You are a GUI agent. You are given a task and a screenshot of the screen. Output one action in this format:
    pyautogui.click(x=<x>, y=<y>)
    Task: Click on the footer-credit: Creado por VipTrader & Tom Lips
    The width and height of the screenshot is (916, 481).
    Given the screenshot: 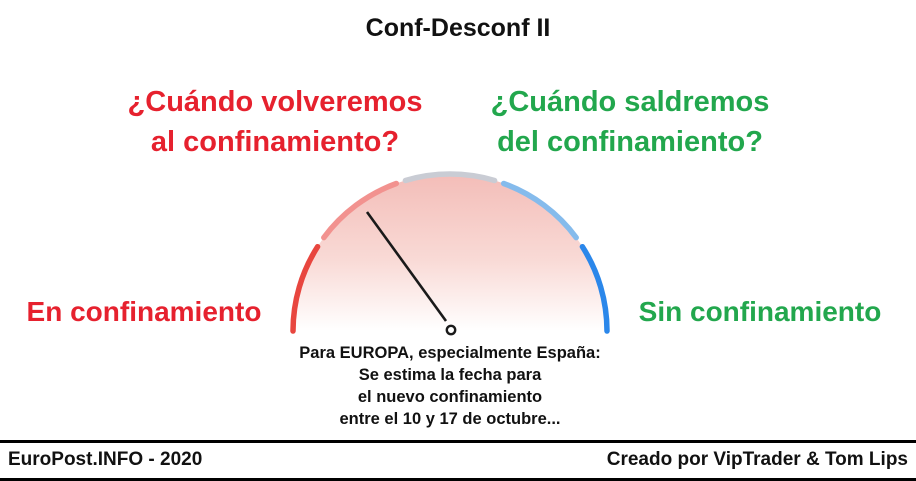 What is the action you would take?
    pyautogui.click(x=757, y=459)
    